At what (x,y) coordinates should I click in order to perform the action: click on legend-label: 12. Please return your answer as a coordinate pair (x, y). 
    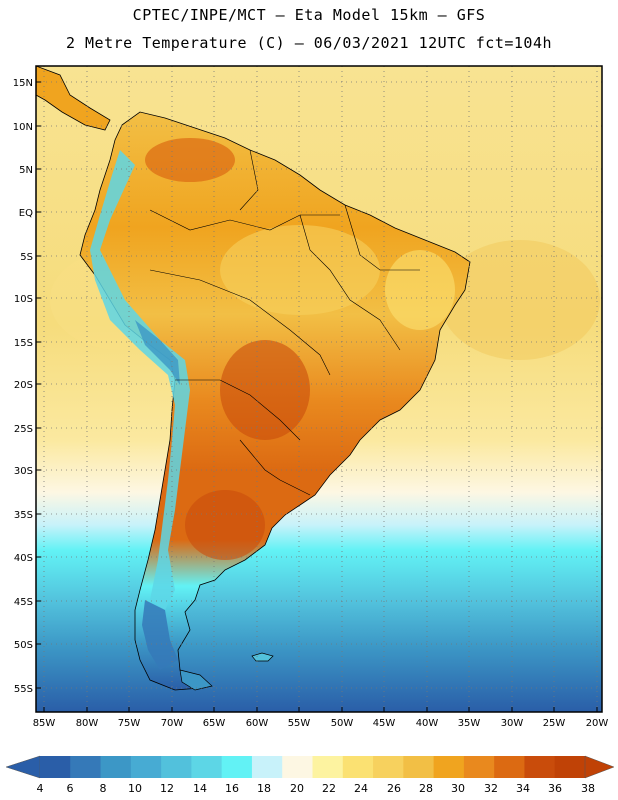
    Looking at the image, I should click on (167, 788).